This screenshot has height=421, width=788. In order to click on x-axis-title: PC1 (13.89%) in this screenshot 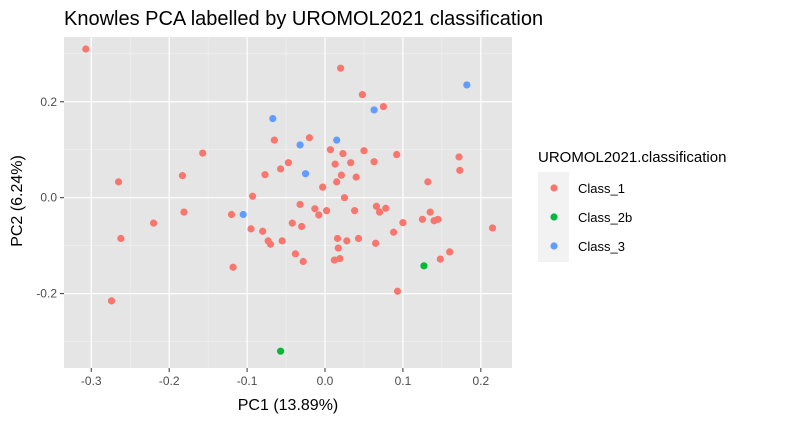, I will do `click(288, 405)`.